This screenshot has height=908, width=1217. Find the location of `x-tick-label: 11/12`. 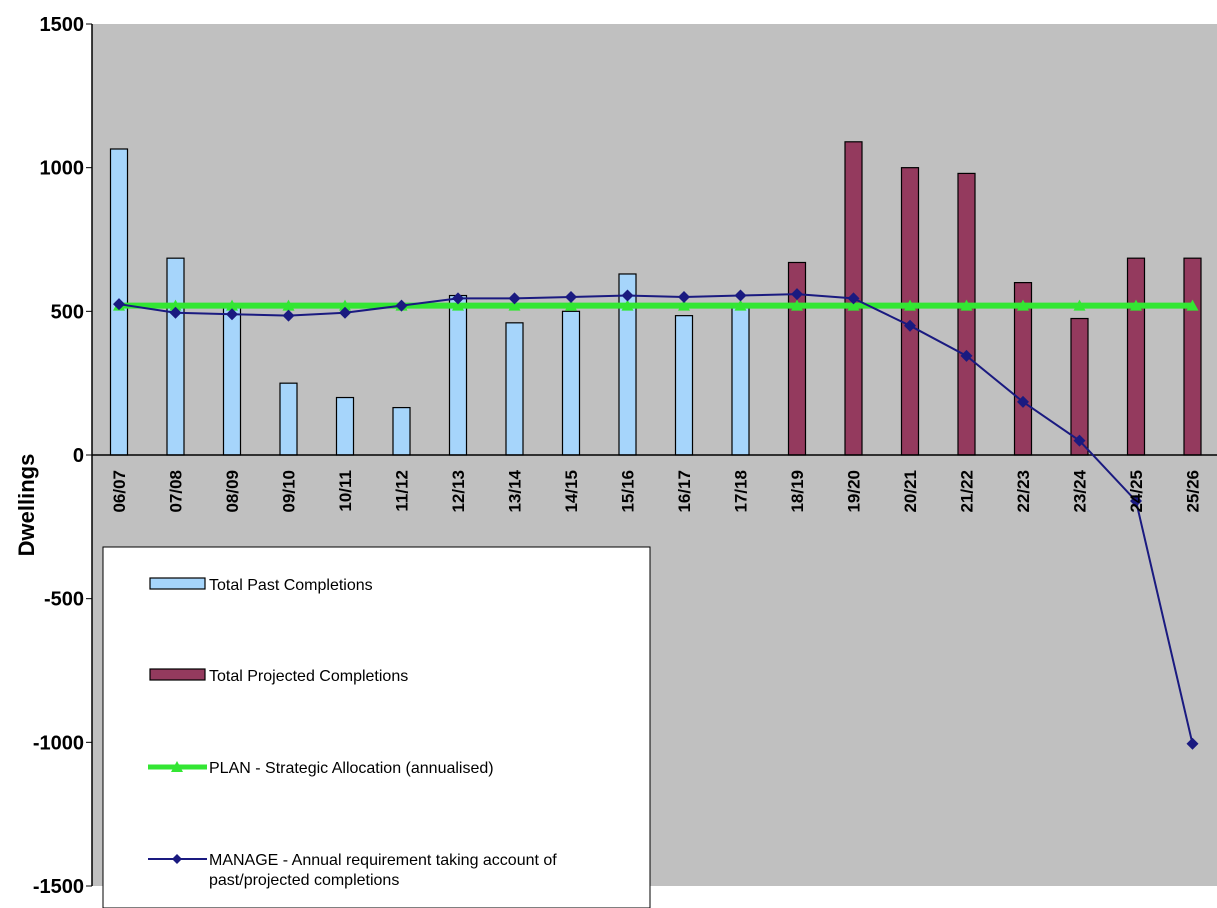

x-tick-label: 11/12 is located at coordinates (402, 491).